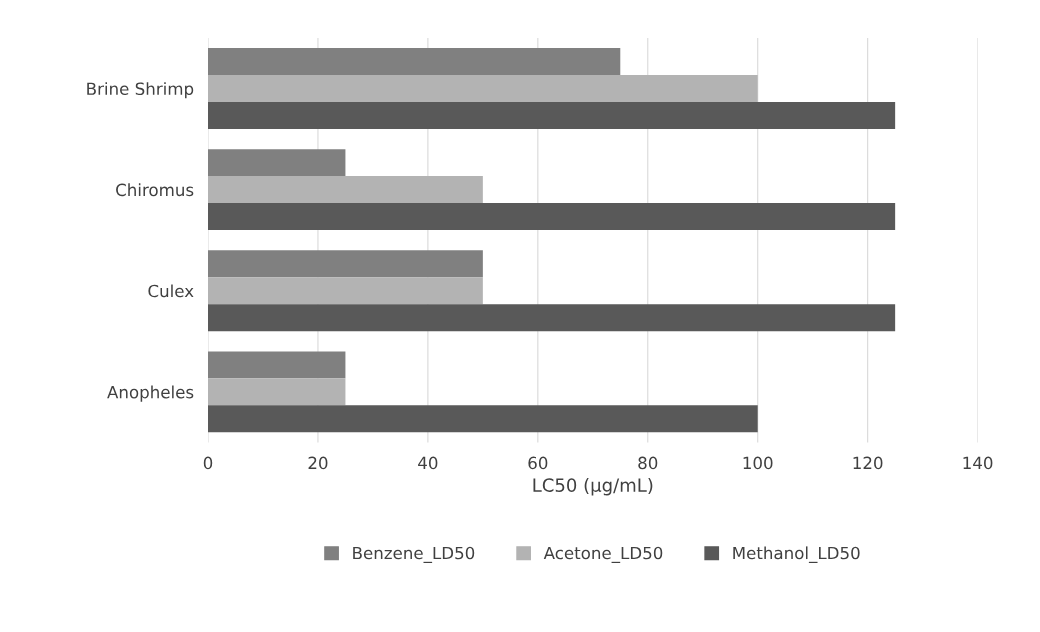 The image size is (1040, 632). Describe the element at coordinates (978, 463) in the screenshot. I see `x-tick-label: 140` at that location.